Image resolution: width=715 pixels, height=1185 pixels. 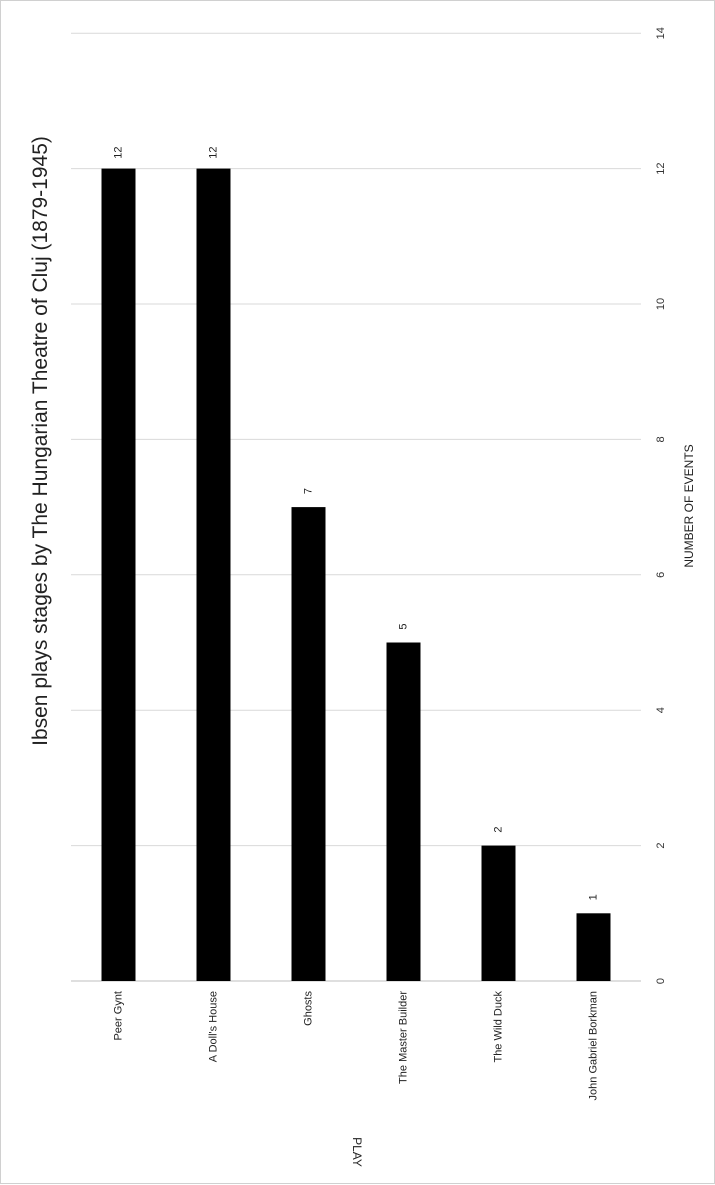 What do you see at coordinates (661, 304) in the screenshot?
I see `x-tick-label: 10` at bounding box center [661, 304].